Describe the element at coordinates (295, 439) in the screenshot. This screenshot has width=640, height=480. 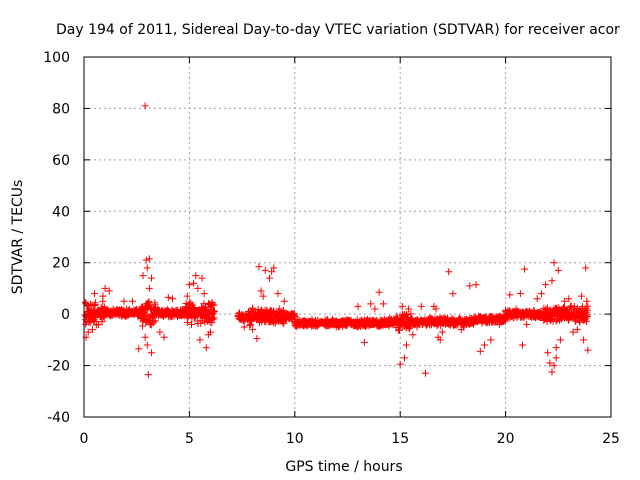
I see `x-tick-label: 10` at that location.